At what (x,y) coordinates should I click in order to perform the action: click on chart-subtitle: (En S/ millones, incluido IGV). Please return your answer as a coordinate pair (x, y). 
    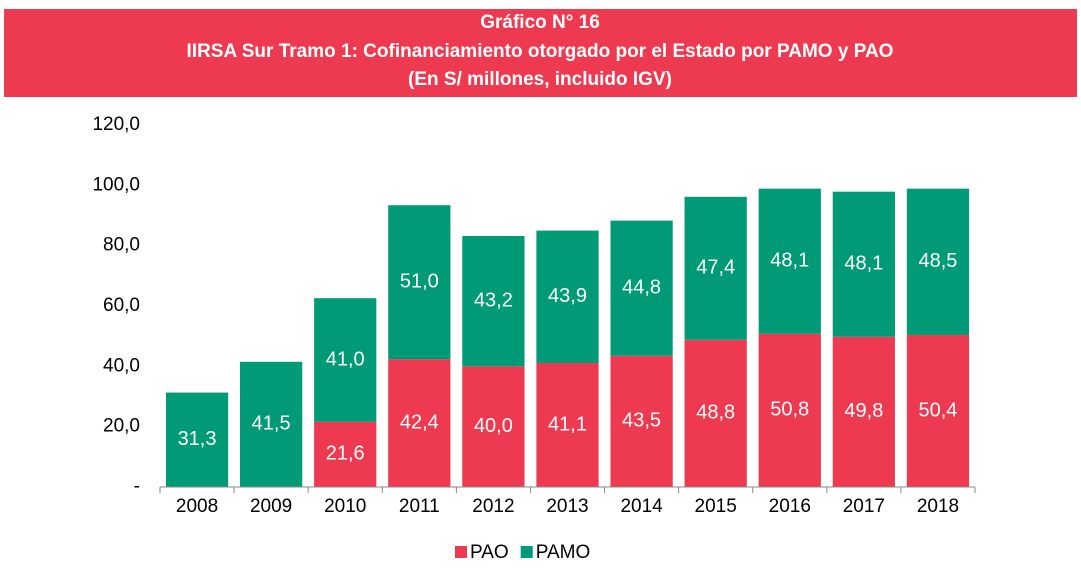
    Looking at the image, I should click on (540, 79).